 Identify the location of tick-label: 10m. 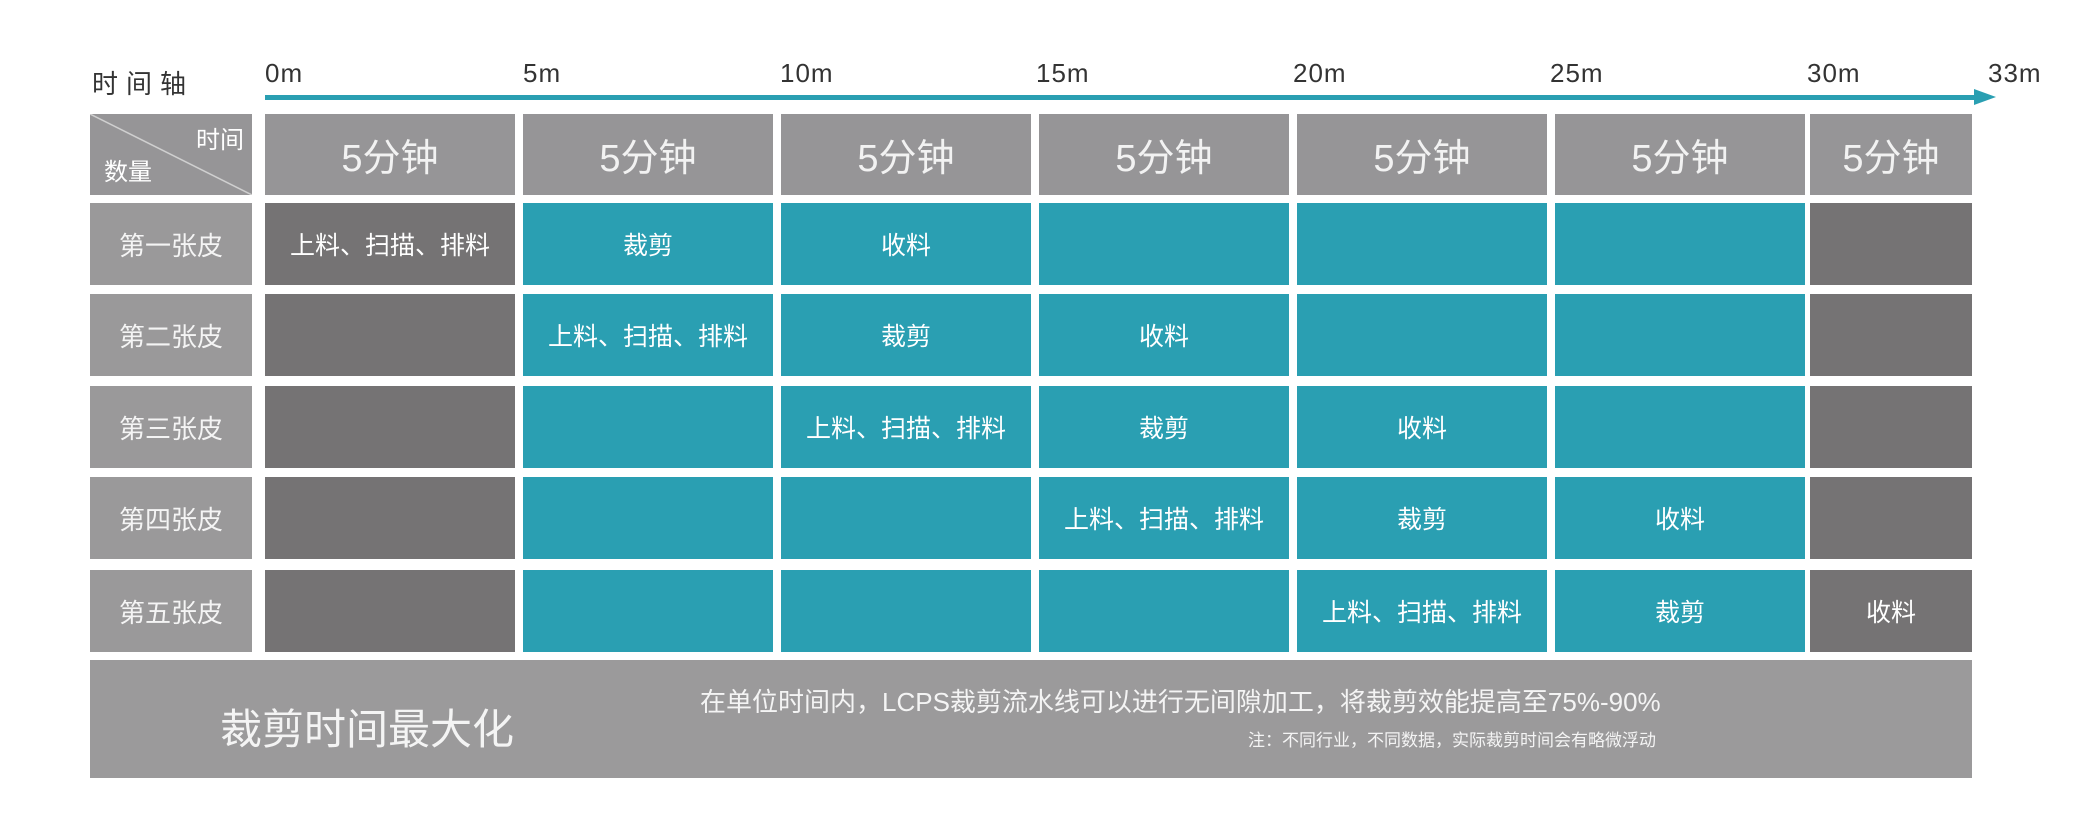
(807, 73).